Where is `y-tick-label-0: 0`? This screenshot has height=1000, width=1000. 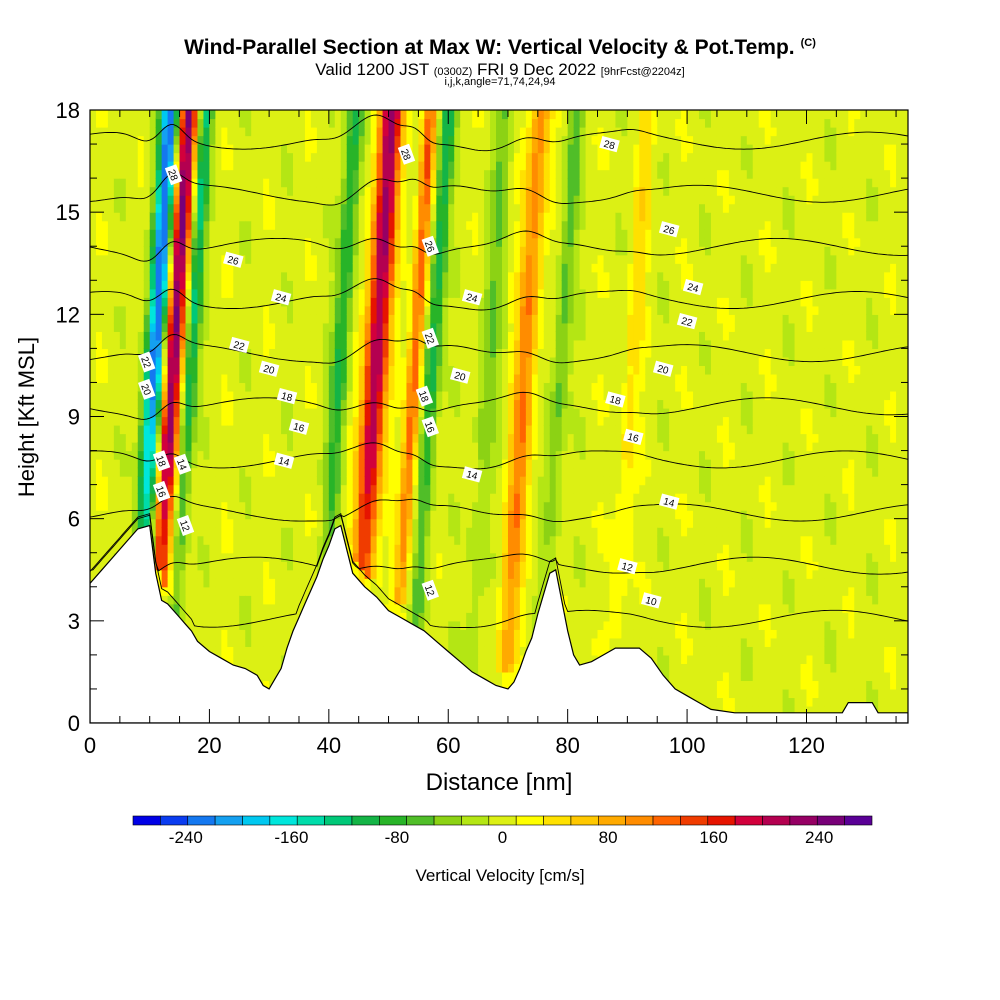 y-tick-label-0: 0 is located at coordinates (74, 723).